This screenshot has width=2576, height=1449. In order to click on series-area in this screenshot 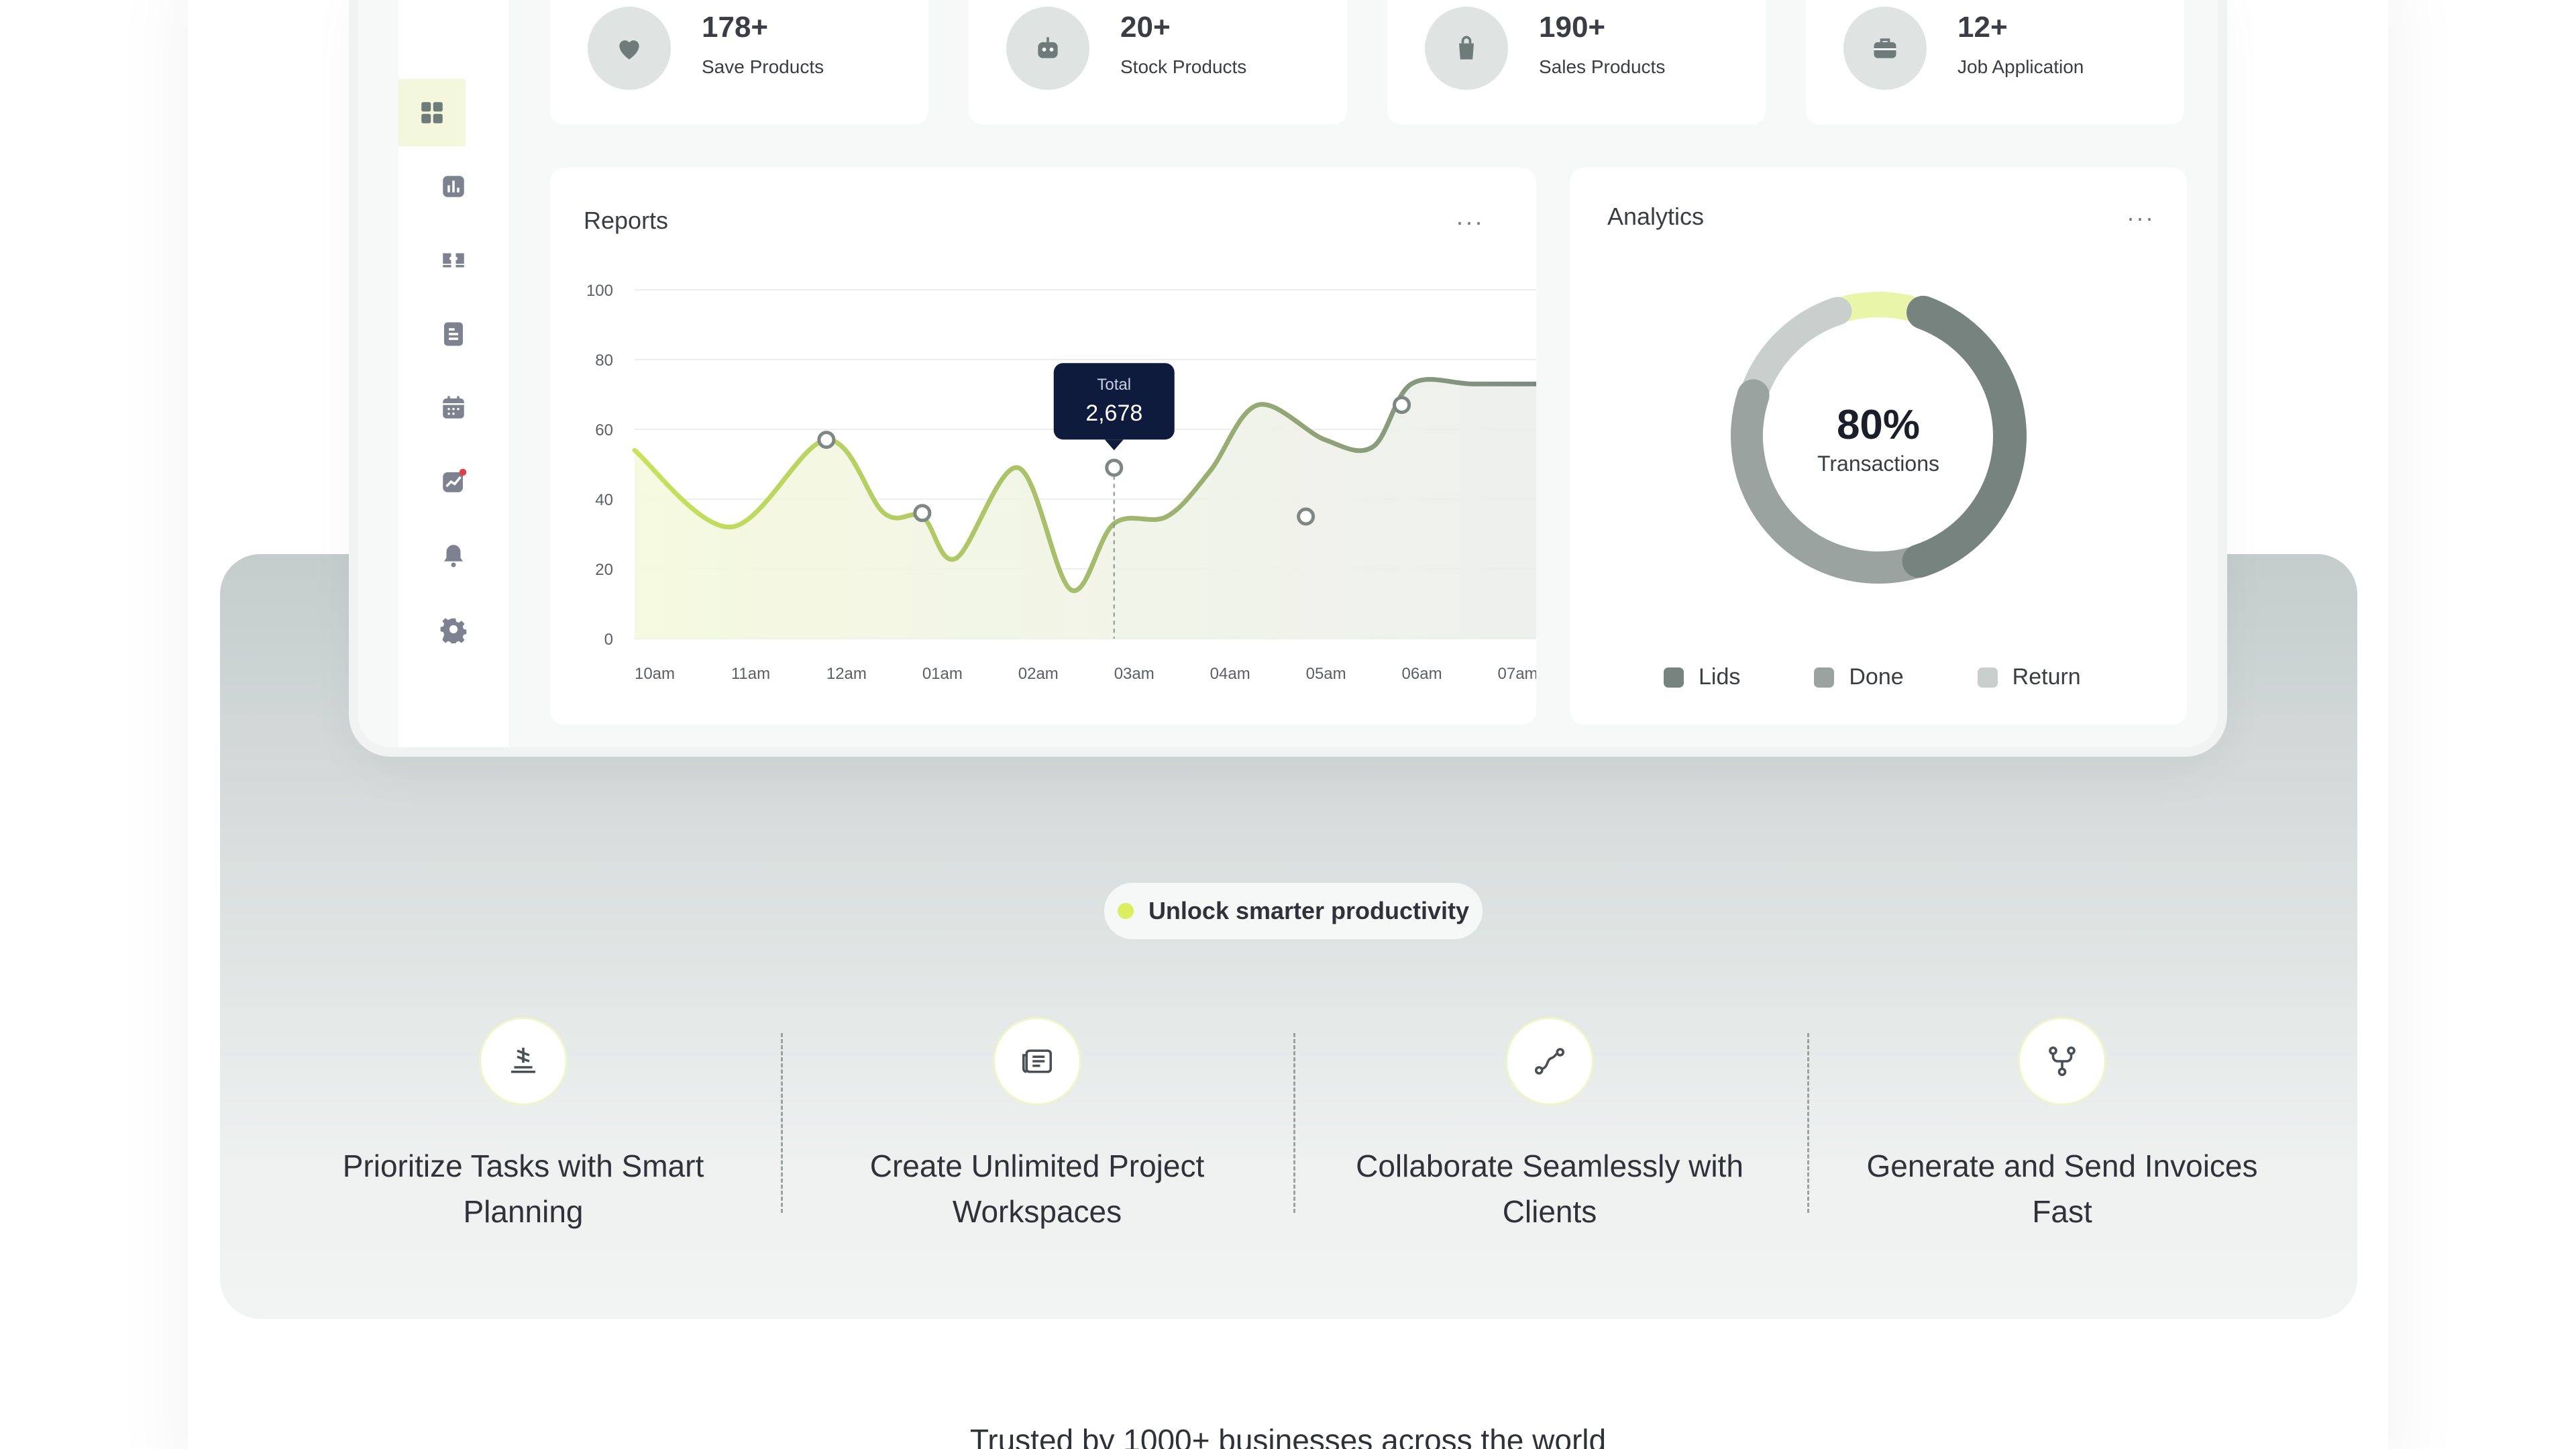, I will do `click(1085, 509)`.